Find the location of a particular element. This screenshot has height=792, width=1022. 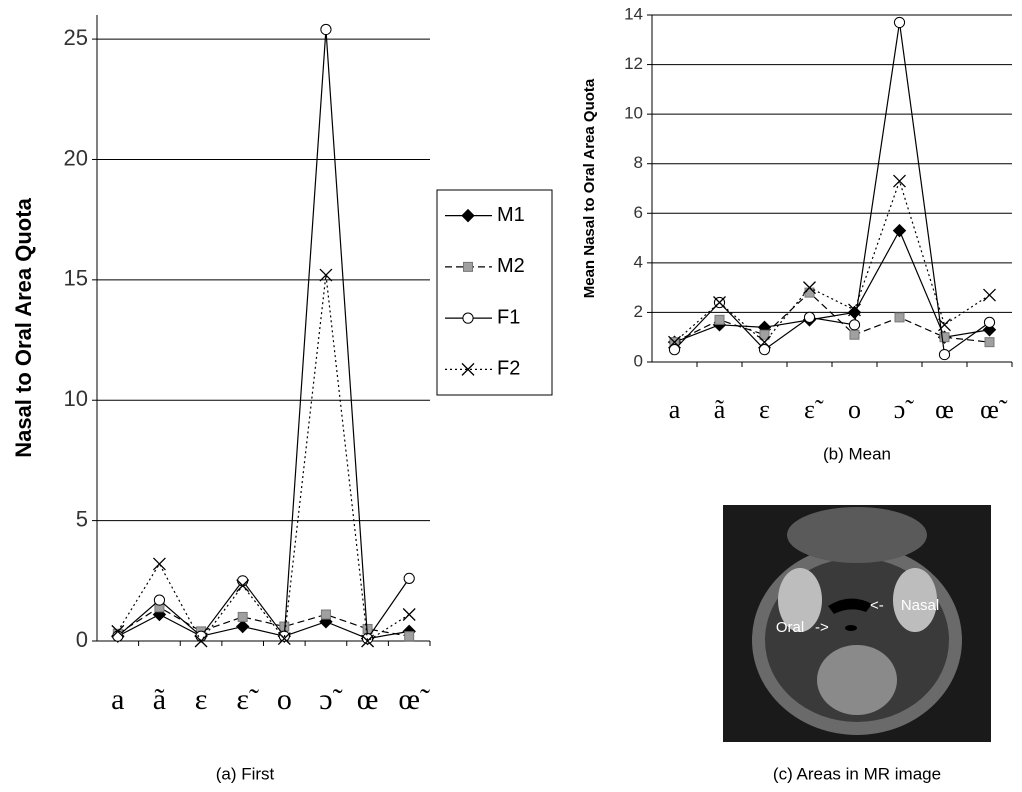

legend-label: F1 is located at coordinates (508, 317).